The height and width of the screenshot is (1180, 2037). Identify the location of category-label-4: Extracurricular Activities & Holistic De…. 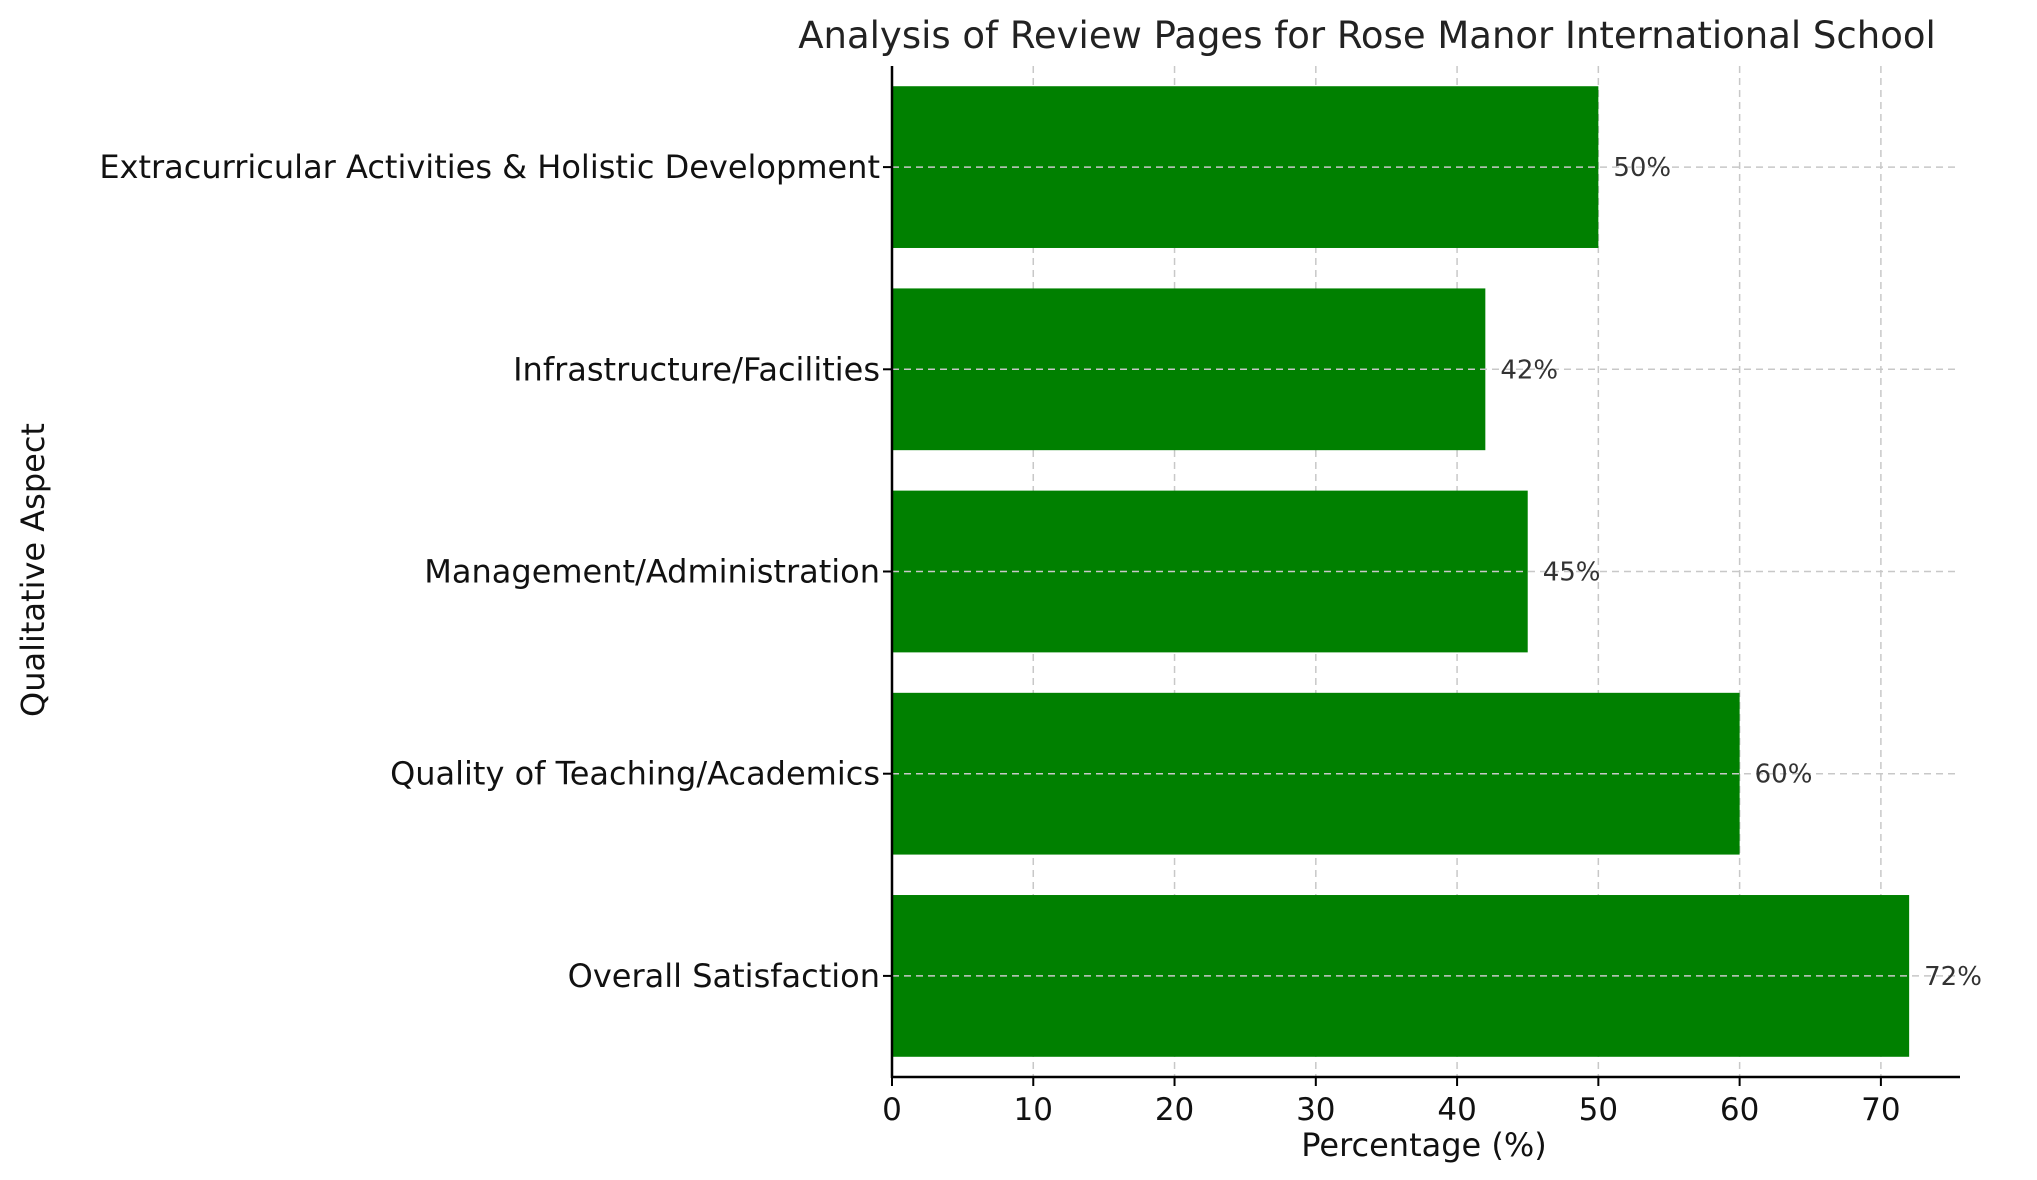
(489, 167).